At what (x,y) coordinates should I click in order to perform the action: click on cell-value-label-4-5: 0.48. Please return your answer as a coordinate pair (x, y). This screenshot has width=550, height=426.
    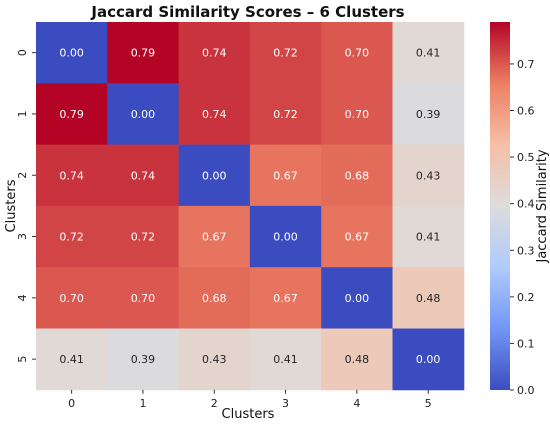
    Looking at the image, I should click on (428, 298).